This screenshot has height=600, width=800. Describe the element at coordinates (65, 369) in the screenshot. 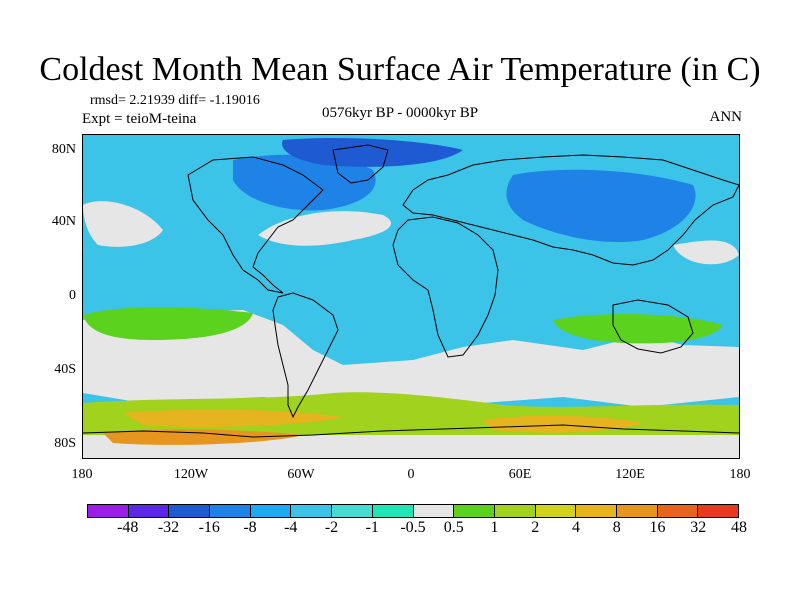

I see `lat-tick-label: 40S` at that location.